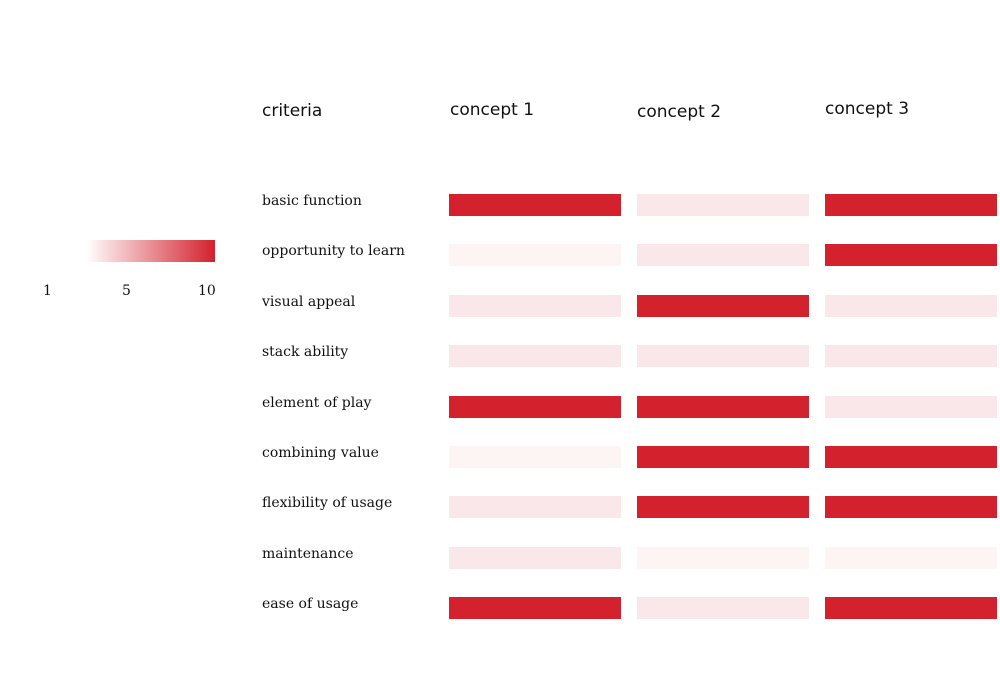 This screenshot has width=1000, height=692. I want to click on criterion-label: element of play, so click(317, 402).